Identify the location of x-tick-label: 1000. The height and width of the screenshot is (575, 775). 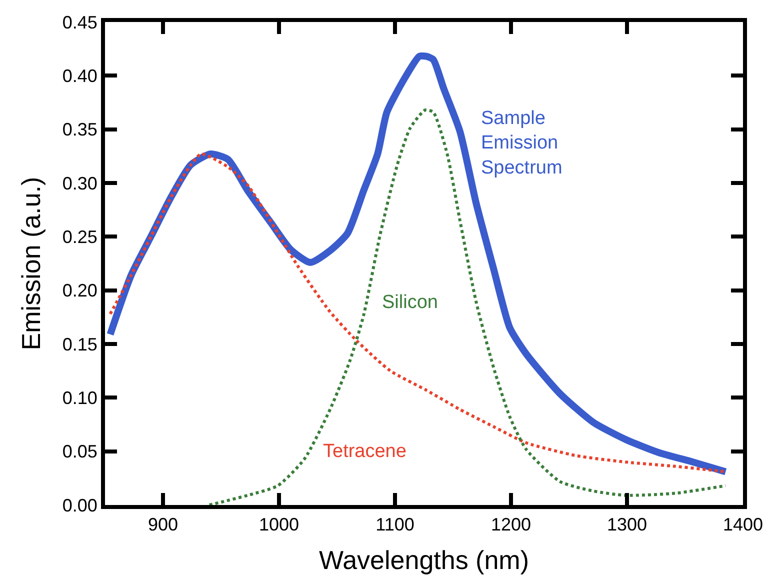
(279, 524).